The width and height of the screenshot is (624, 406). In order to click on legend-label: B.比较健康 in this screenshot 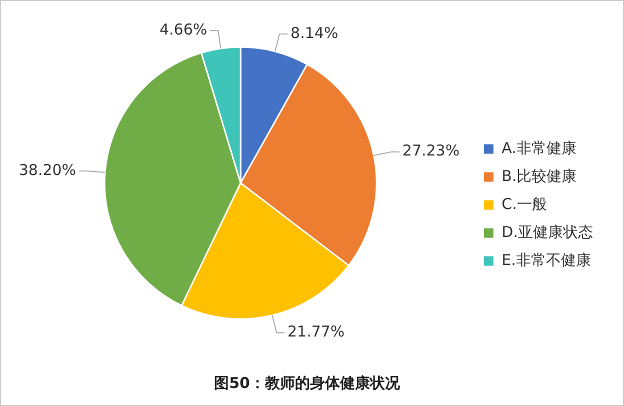, I will do `click(539, 175)`.